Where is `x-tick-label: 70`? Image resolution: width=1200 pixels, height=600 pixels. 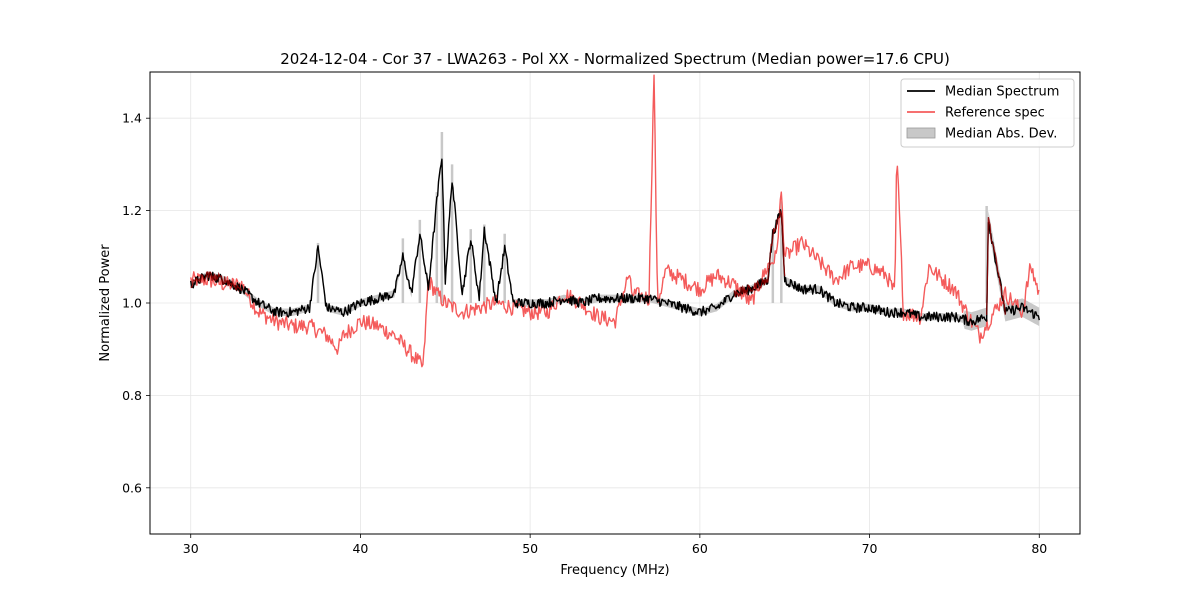 x-tick-label: 70 is located at coordinates (870, 548).